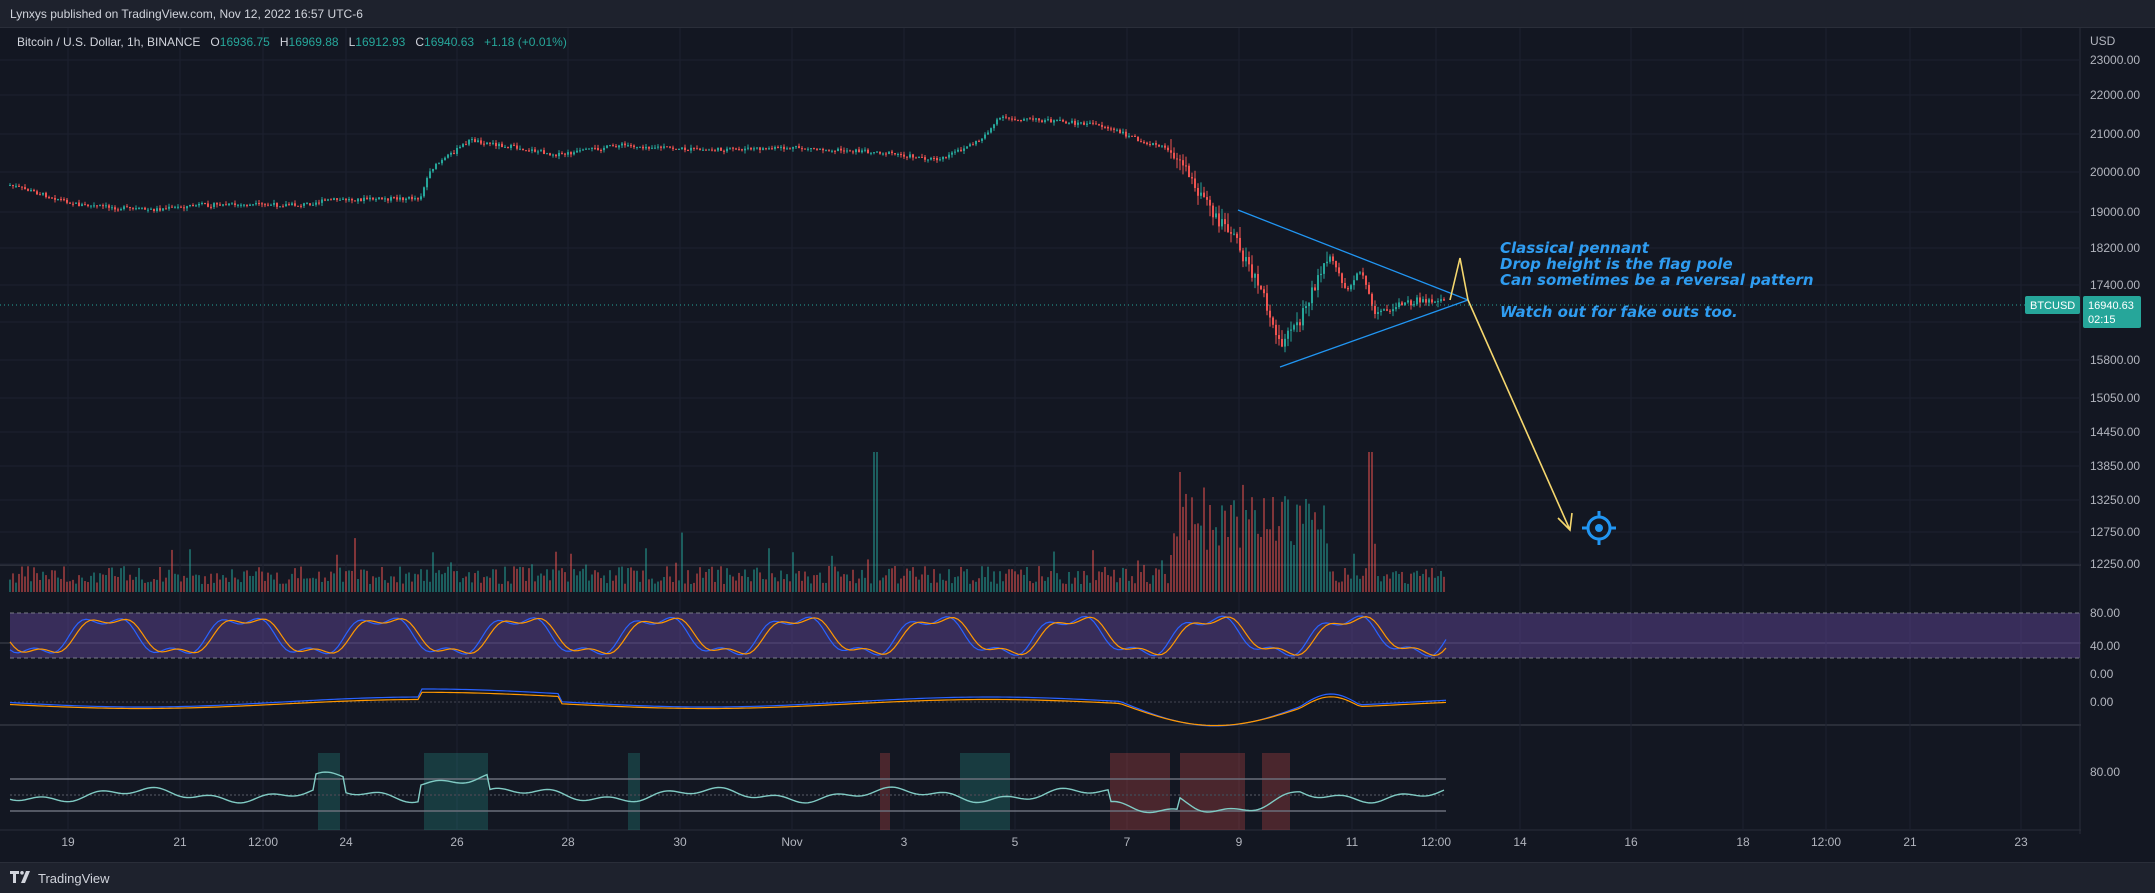 The width and height of the screenshot is (2155, 893). I want to click on tradingview-brand: TradingView, so click(60, 878).